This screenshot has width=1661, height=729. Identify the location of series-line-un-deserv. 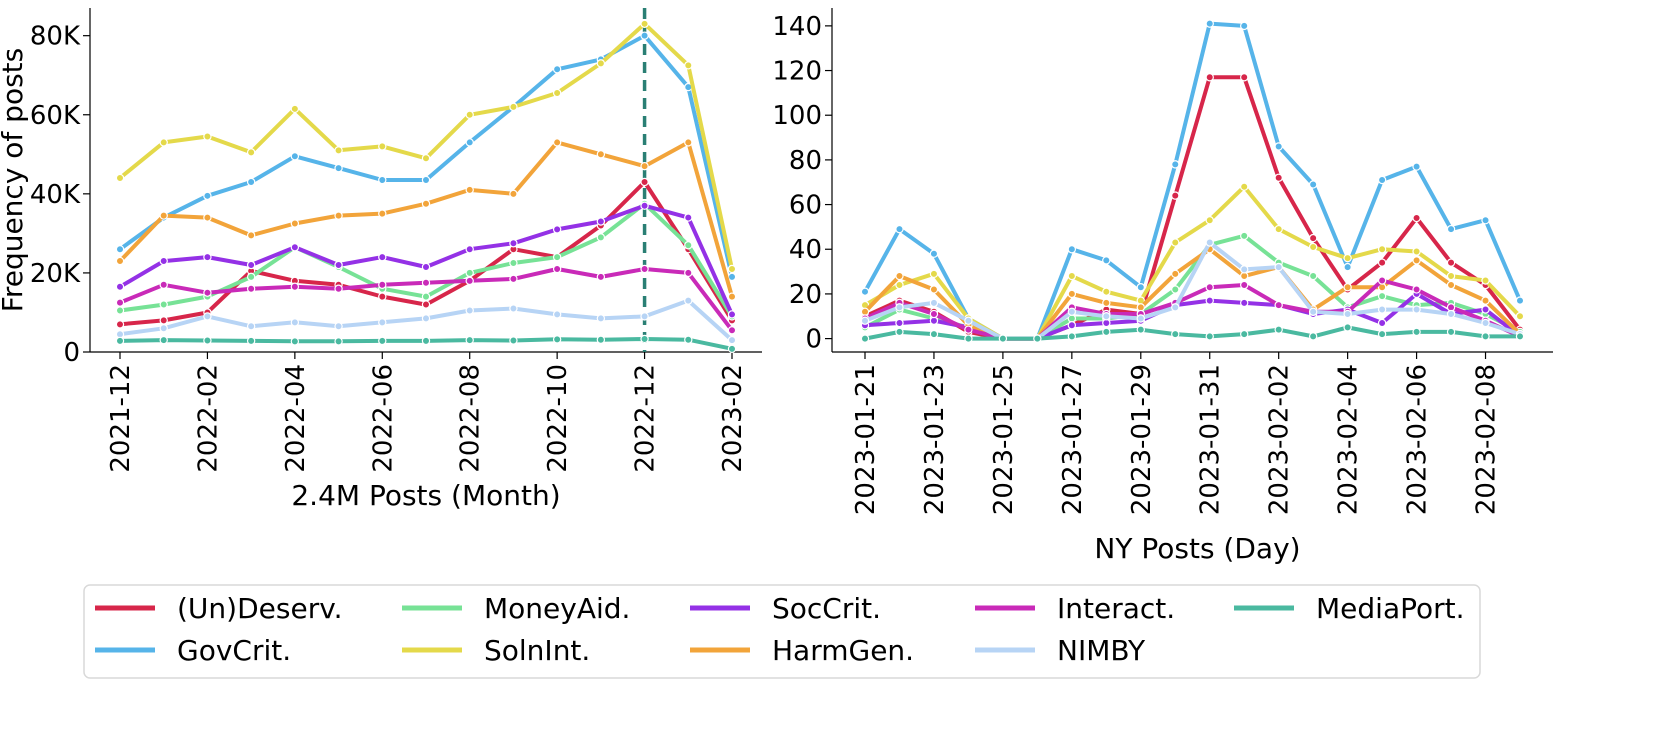
(1192, 208).